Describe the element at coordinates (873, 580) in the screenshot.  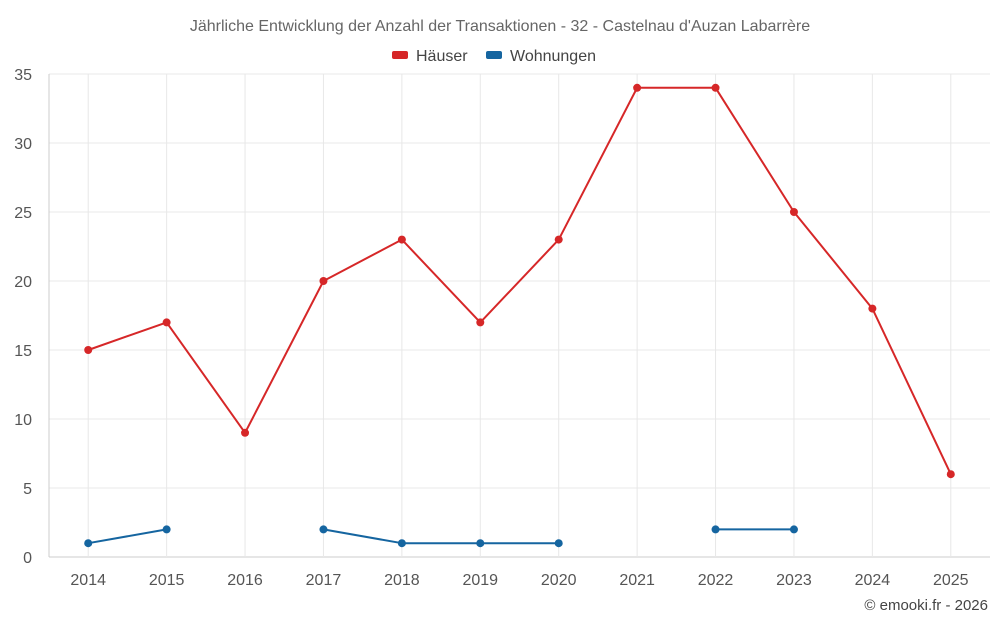
I see `x-tick-label: 2024` at that location.